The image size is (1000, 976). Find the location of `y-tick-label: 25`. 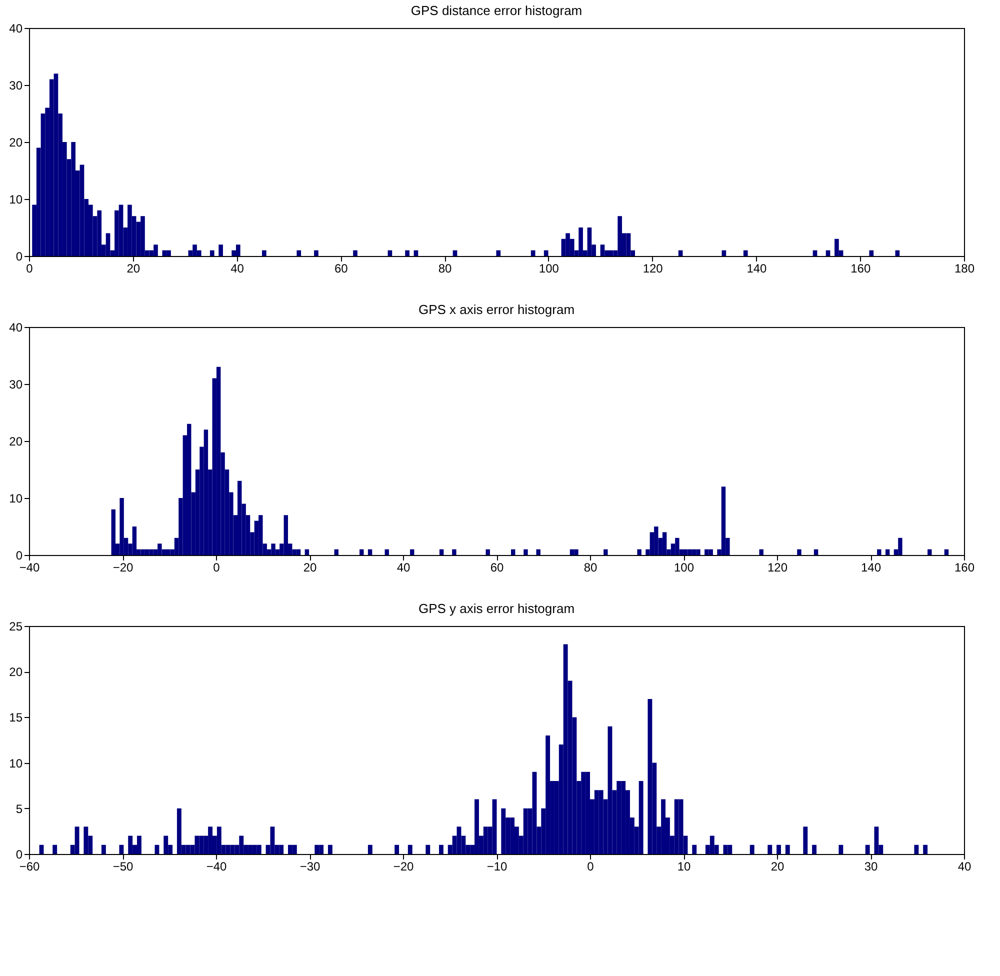

y-tick-label: 25 is located at coordinates (16, 627).